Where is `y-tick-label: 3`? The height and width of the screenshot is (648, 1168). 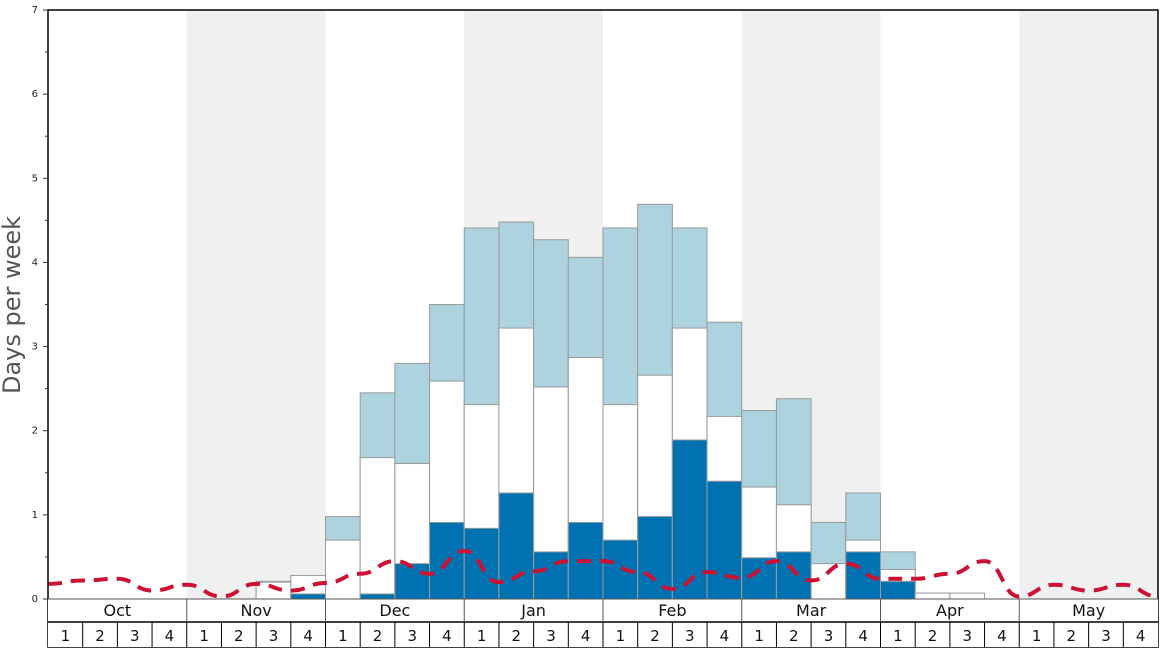 y-tick-label: 3 is located at coordinates (35, 347).